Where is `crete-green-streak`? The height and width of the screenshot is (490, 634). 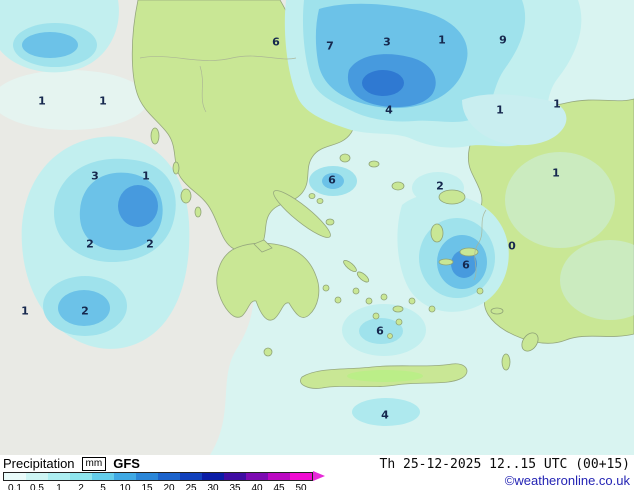
crete-green-streak is located at coordinates (385, 376).